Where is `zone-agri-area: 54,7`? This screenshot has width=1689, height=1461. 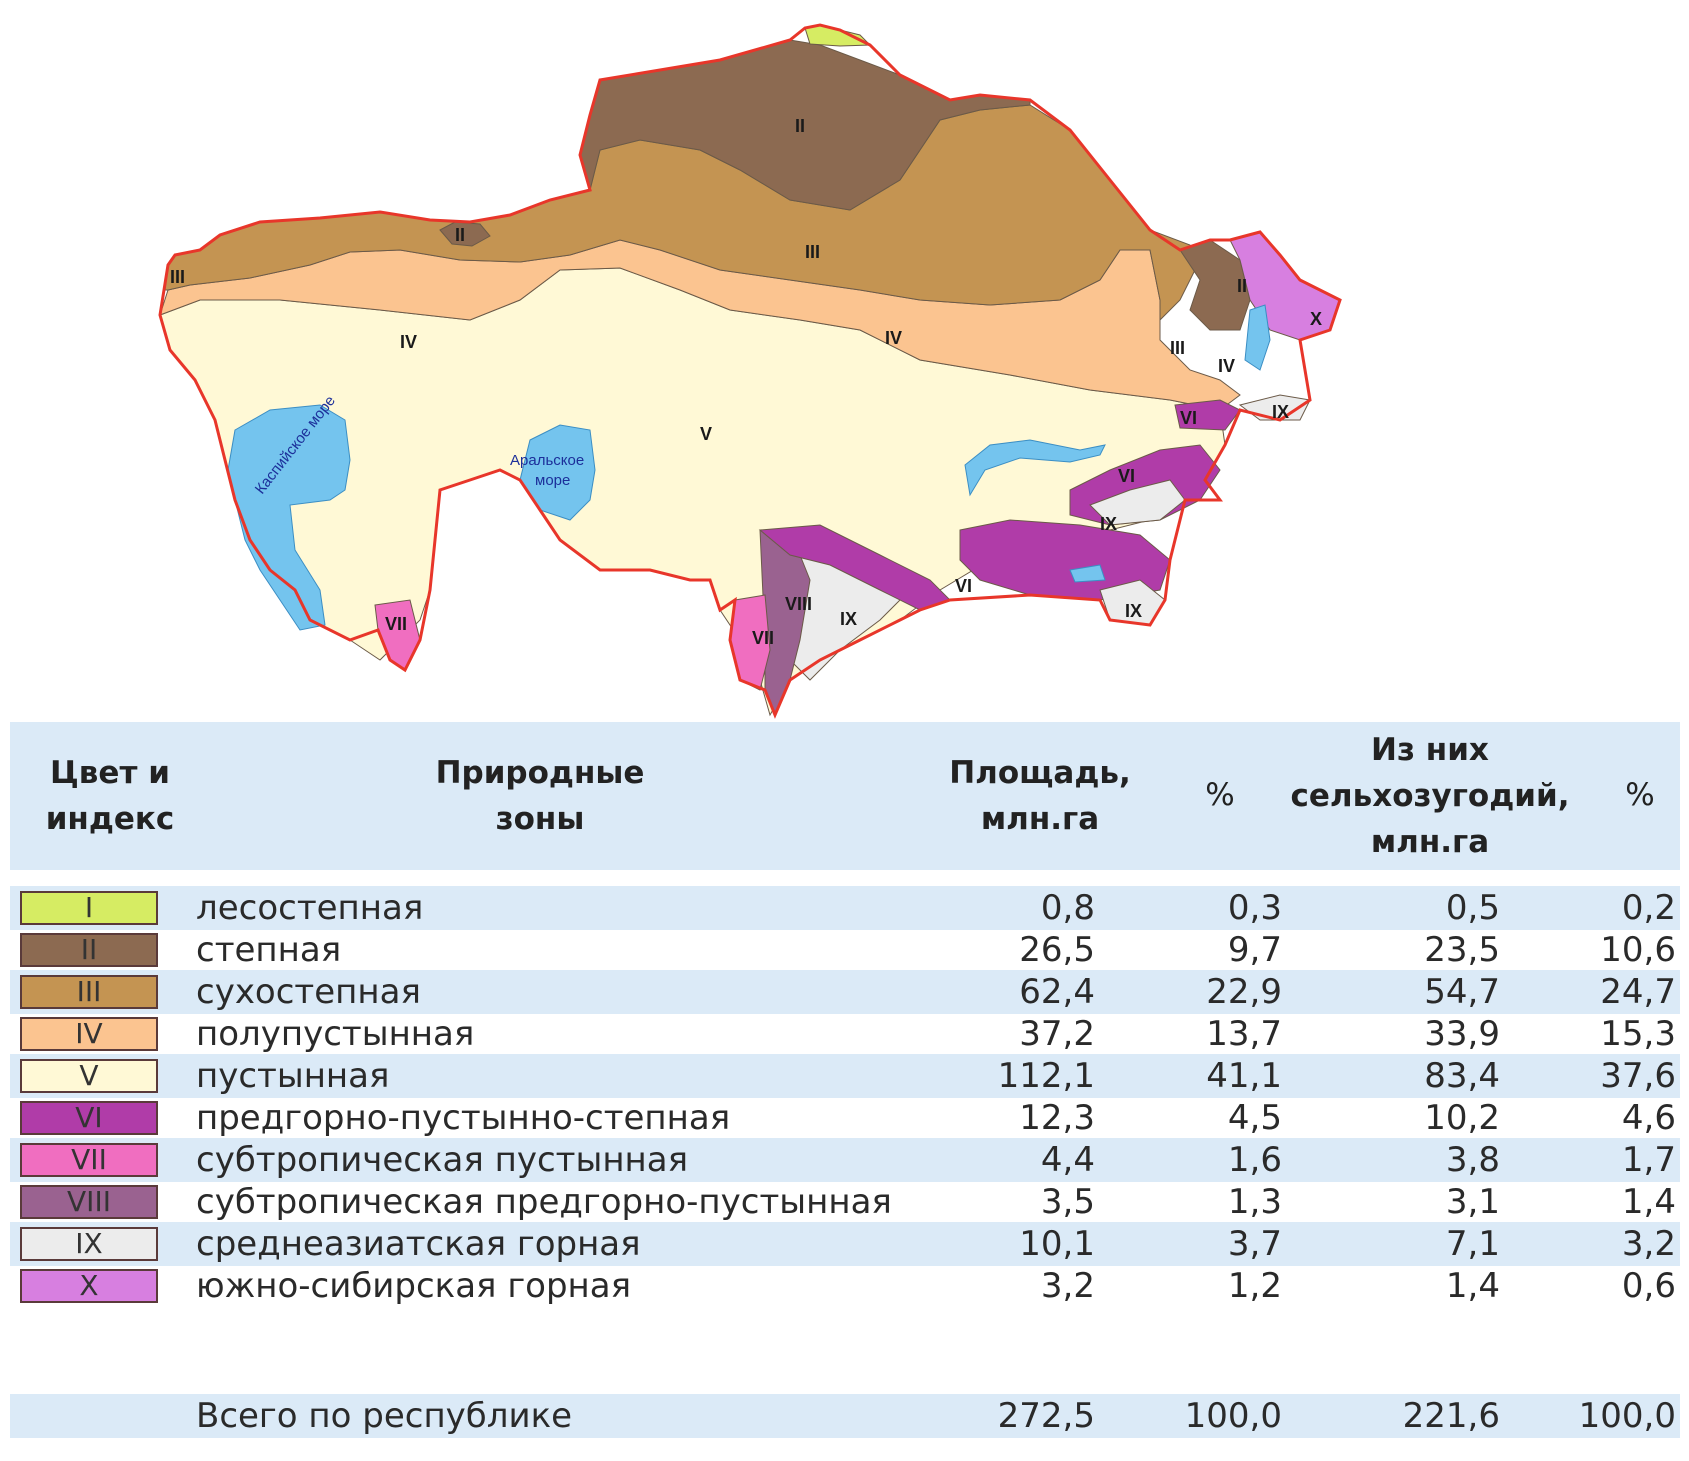
zone-agri-area: 54,7 is located at coordinates (1462, 992).